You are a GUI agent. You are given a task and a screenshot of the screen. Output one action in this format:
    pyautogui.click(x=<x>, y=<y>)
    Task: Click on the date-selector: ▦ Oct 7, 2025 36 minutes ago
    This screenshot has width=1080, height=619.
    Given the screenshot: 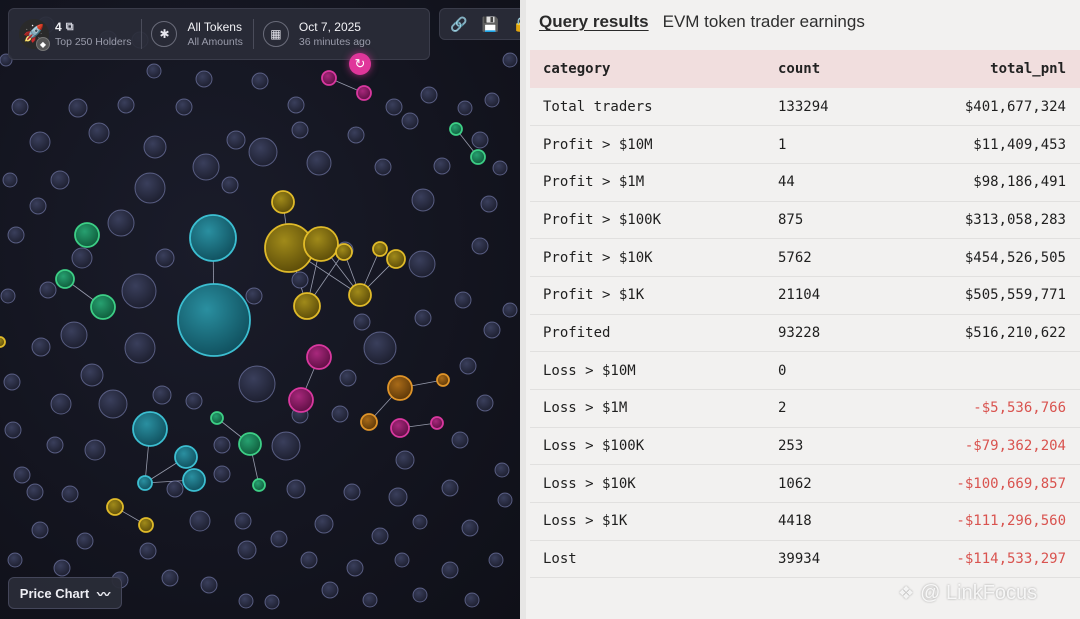 What is the action you would take?
    pyautogui.click(x=316, y=34)
    